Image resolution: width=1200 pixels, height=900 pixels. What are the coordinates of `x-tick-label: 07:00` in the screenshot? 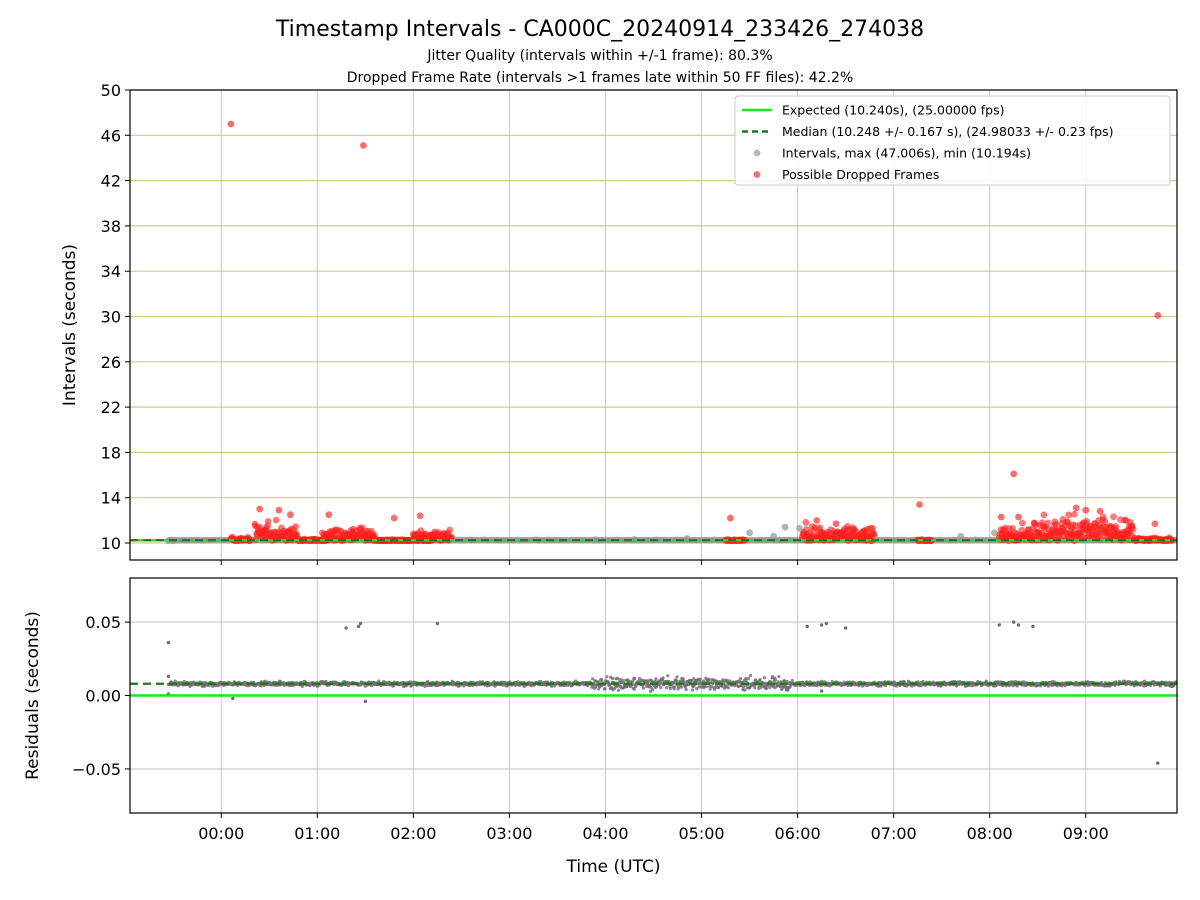 It's located at (894, 833).